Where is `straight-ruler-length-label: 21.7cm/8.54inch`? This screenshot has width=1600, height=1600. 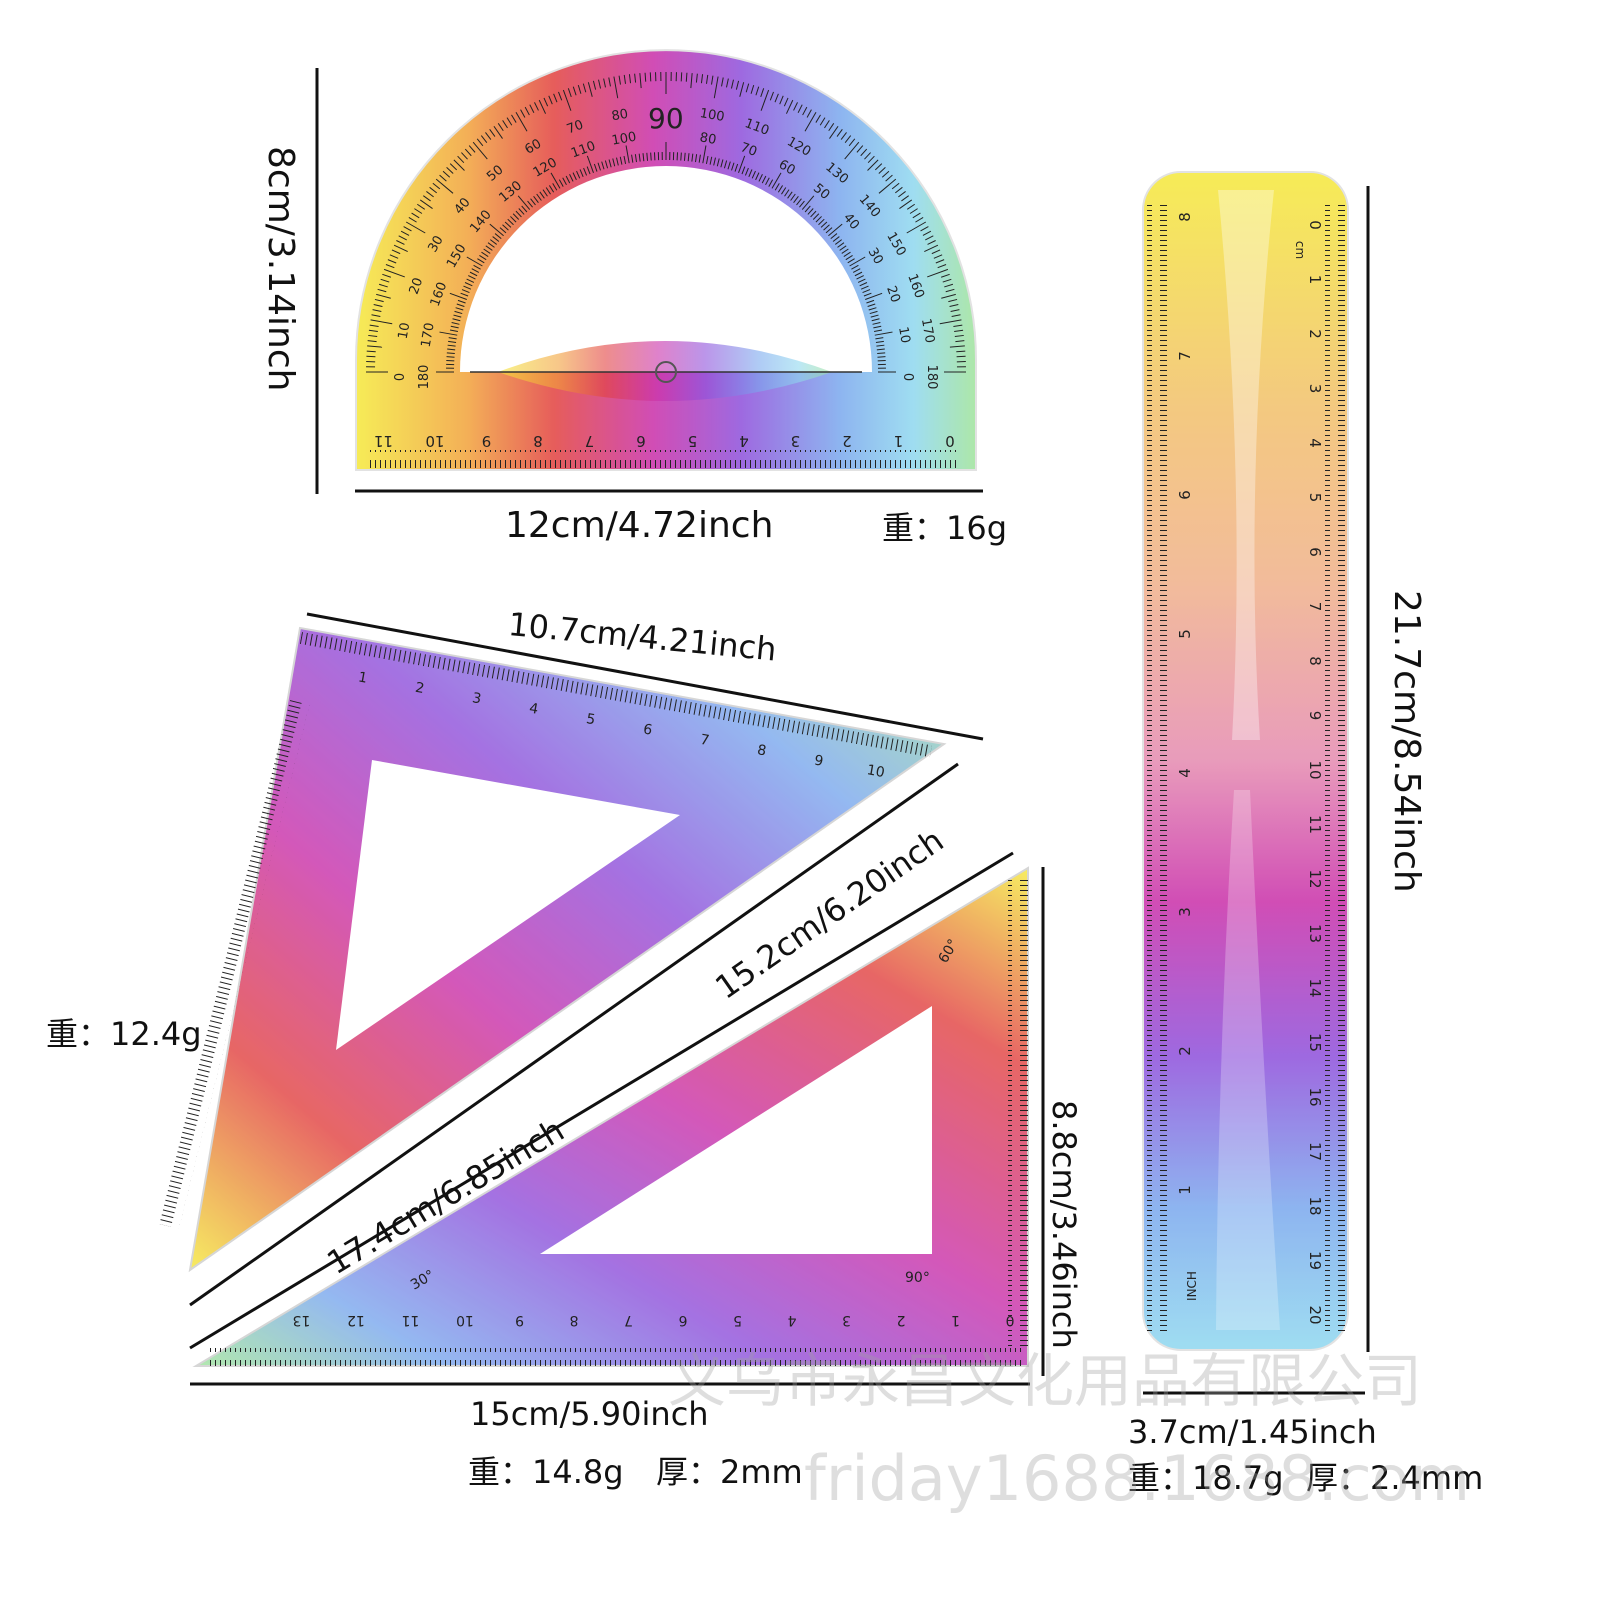 straight-ruler-length-label: 21.7cm/8.54inch is located at coordinates (1406, 741).